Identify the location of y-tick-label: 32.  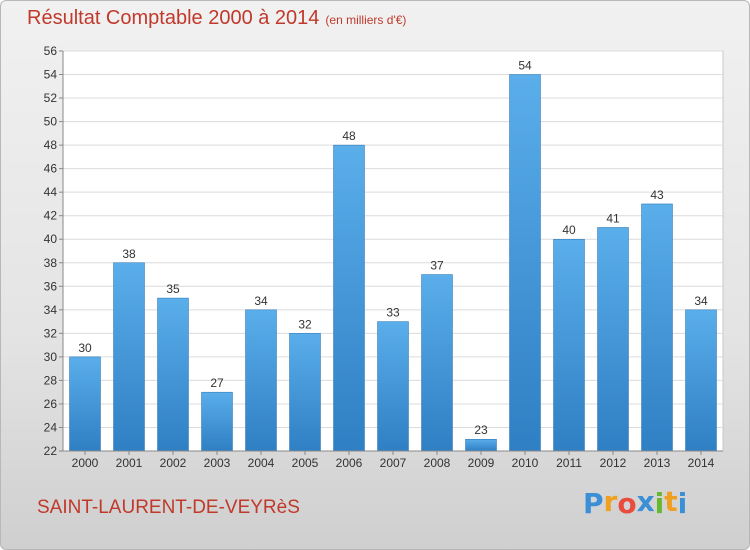
(51, 333).